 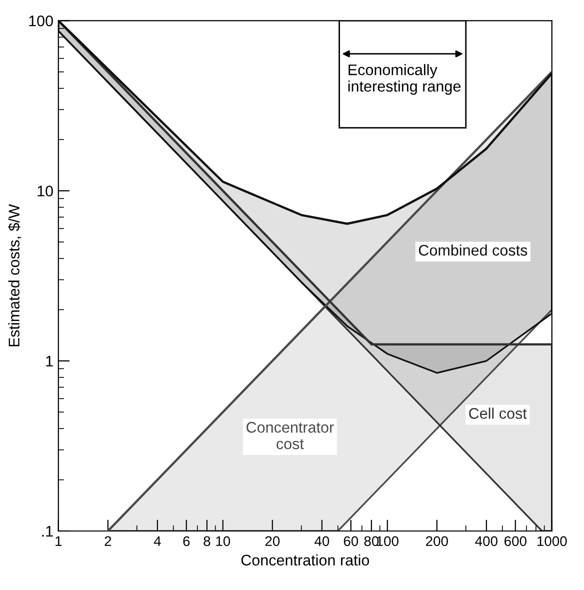 I want to click on series-label: Concentrator cost, so click(x=290, y=436).